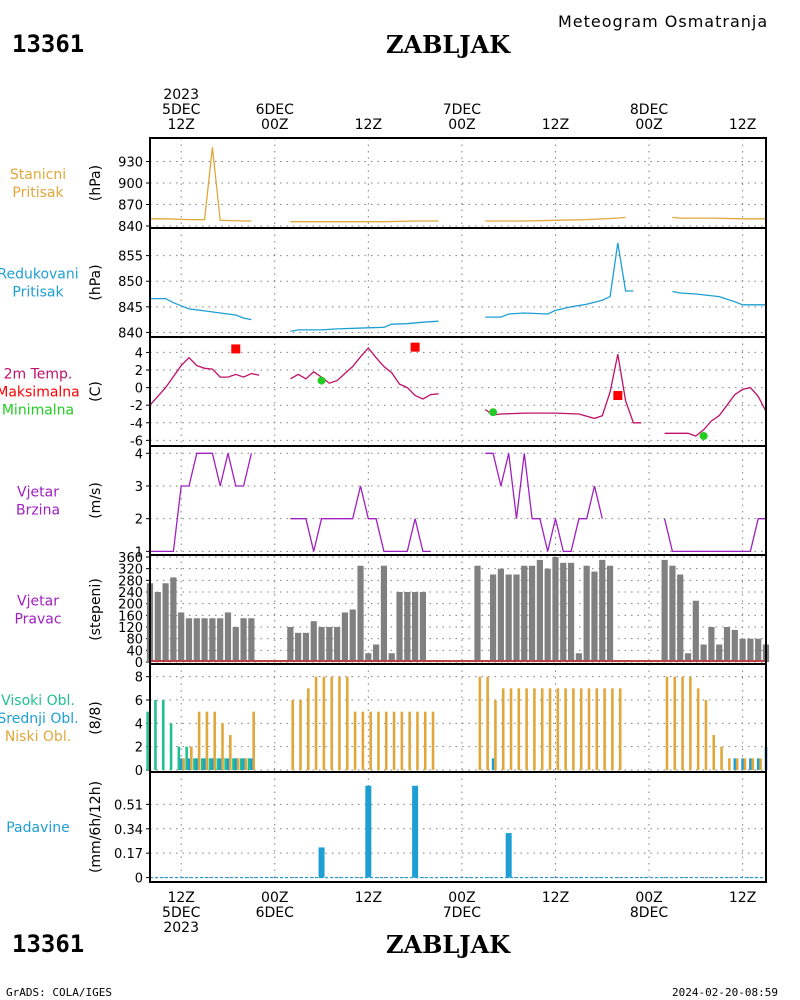 This screenshot has width=800, height=1000. What do you see at coordinates (461, 898) in the screenshot?
I see `time-label-bottom-3-0: 00Z` at bounding box center [461, 898].